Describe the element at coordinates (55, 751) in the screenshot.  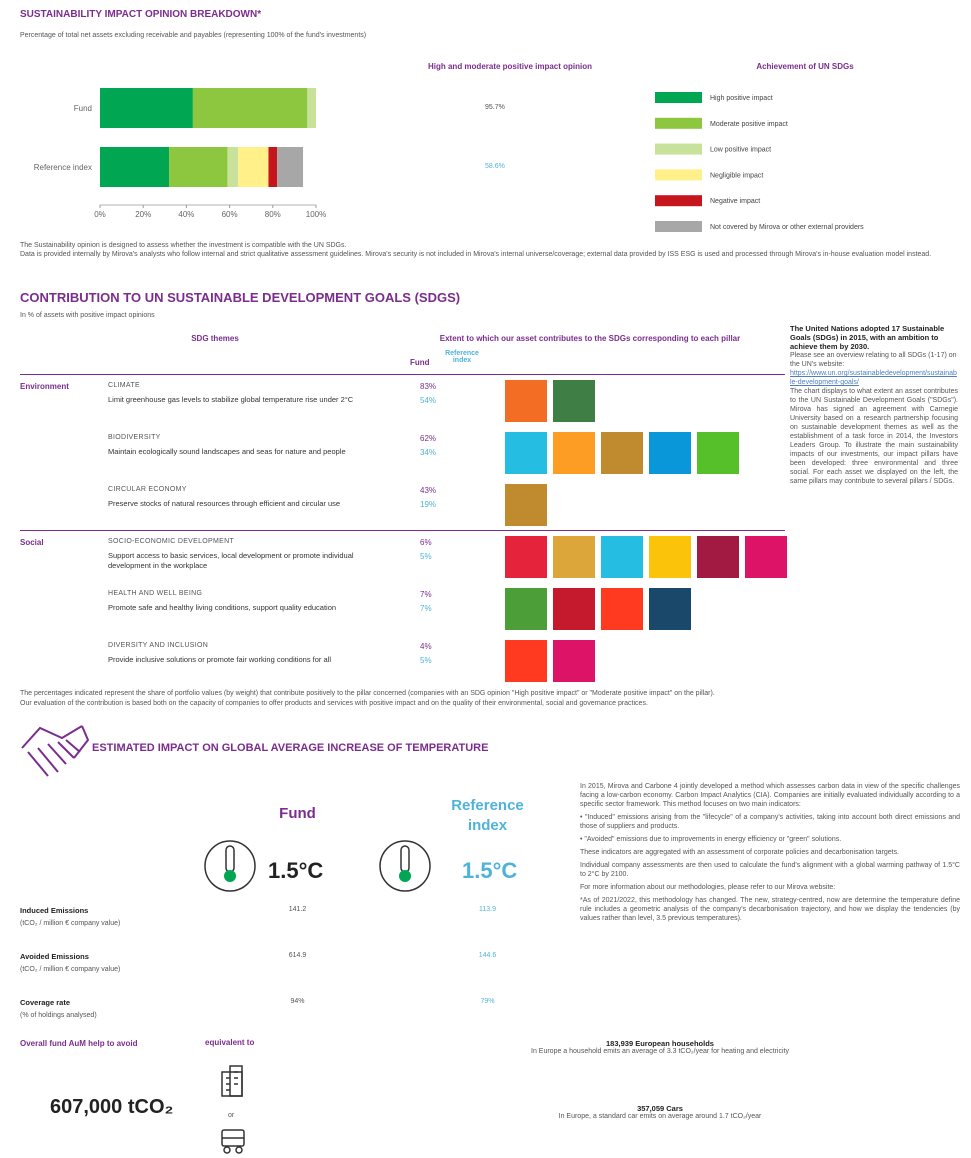
I see `handshake-icon` at that location.